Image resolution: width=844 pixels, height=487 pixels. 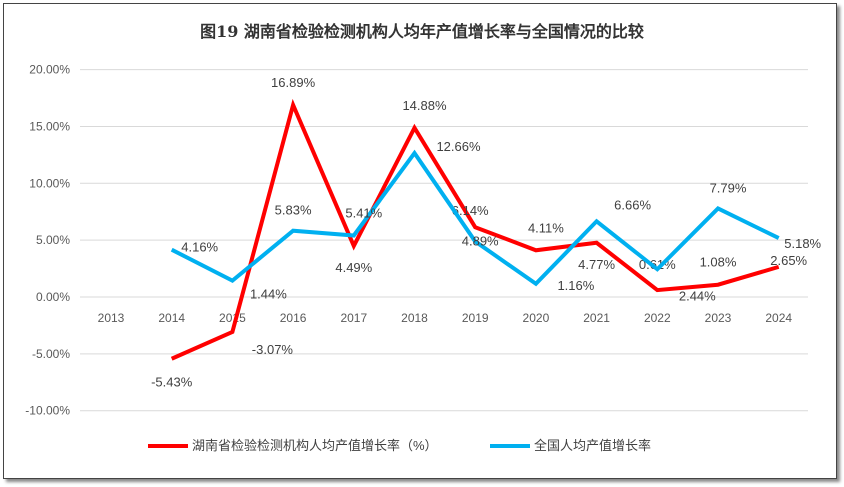 I want to click on y-tick-label: 15.00%, so click(x=49, y=126).